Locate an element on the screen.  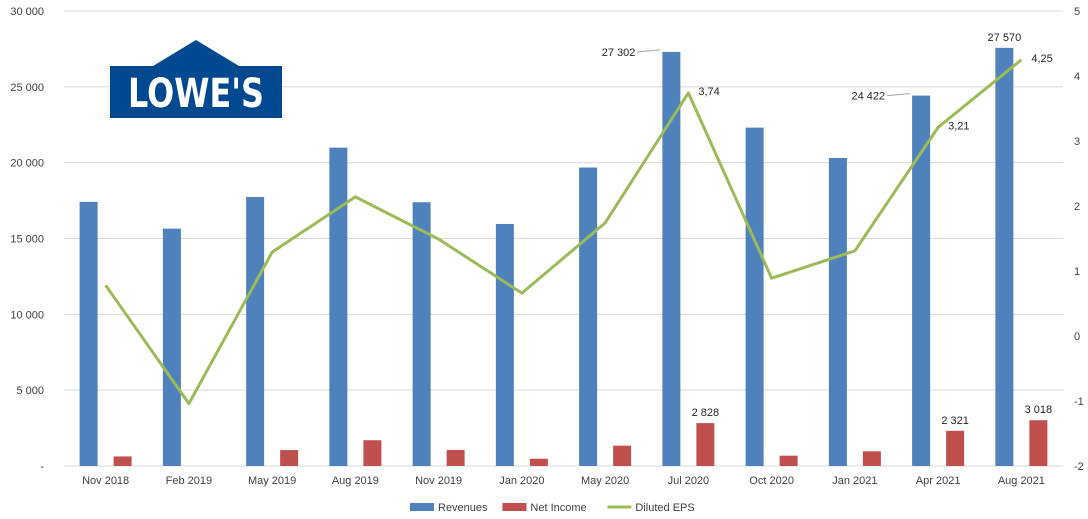
lowes-logo: LOWE'S is located at coordinates (196, 79).